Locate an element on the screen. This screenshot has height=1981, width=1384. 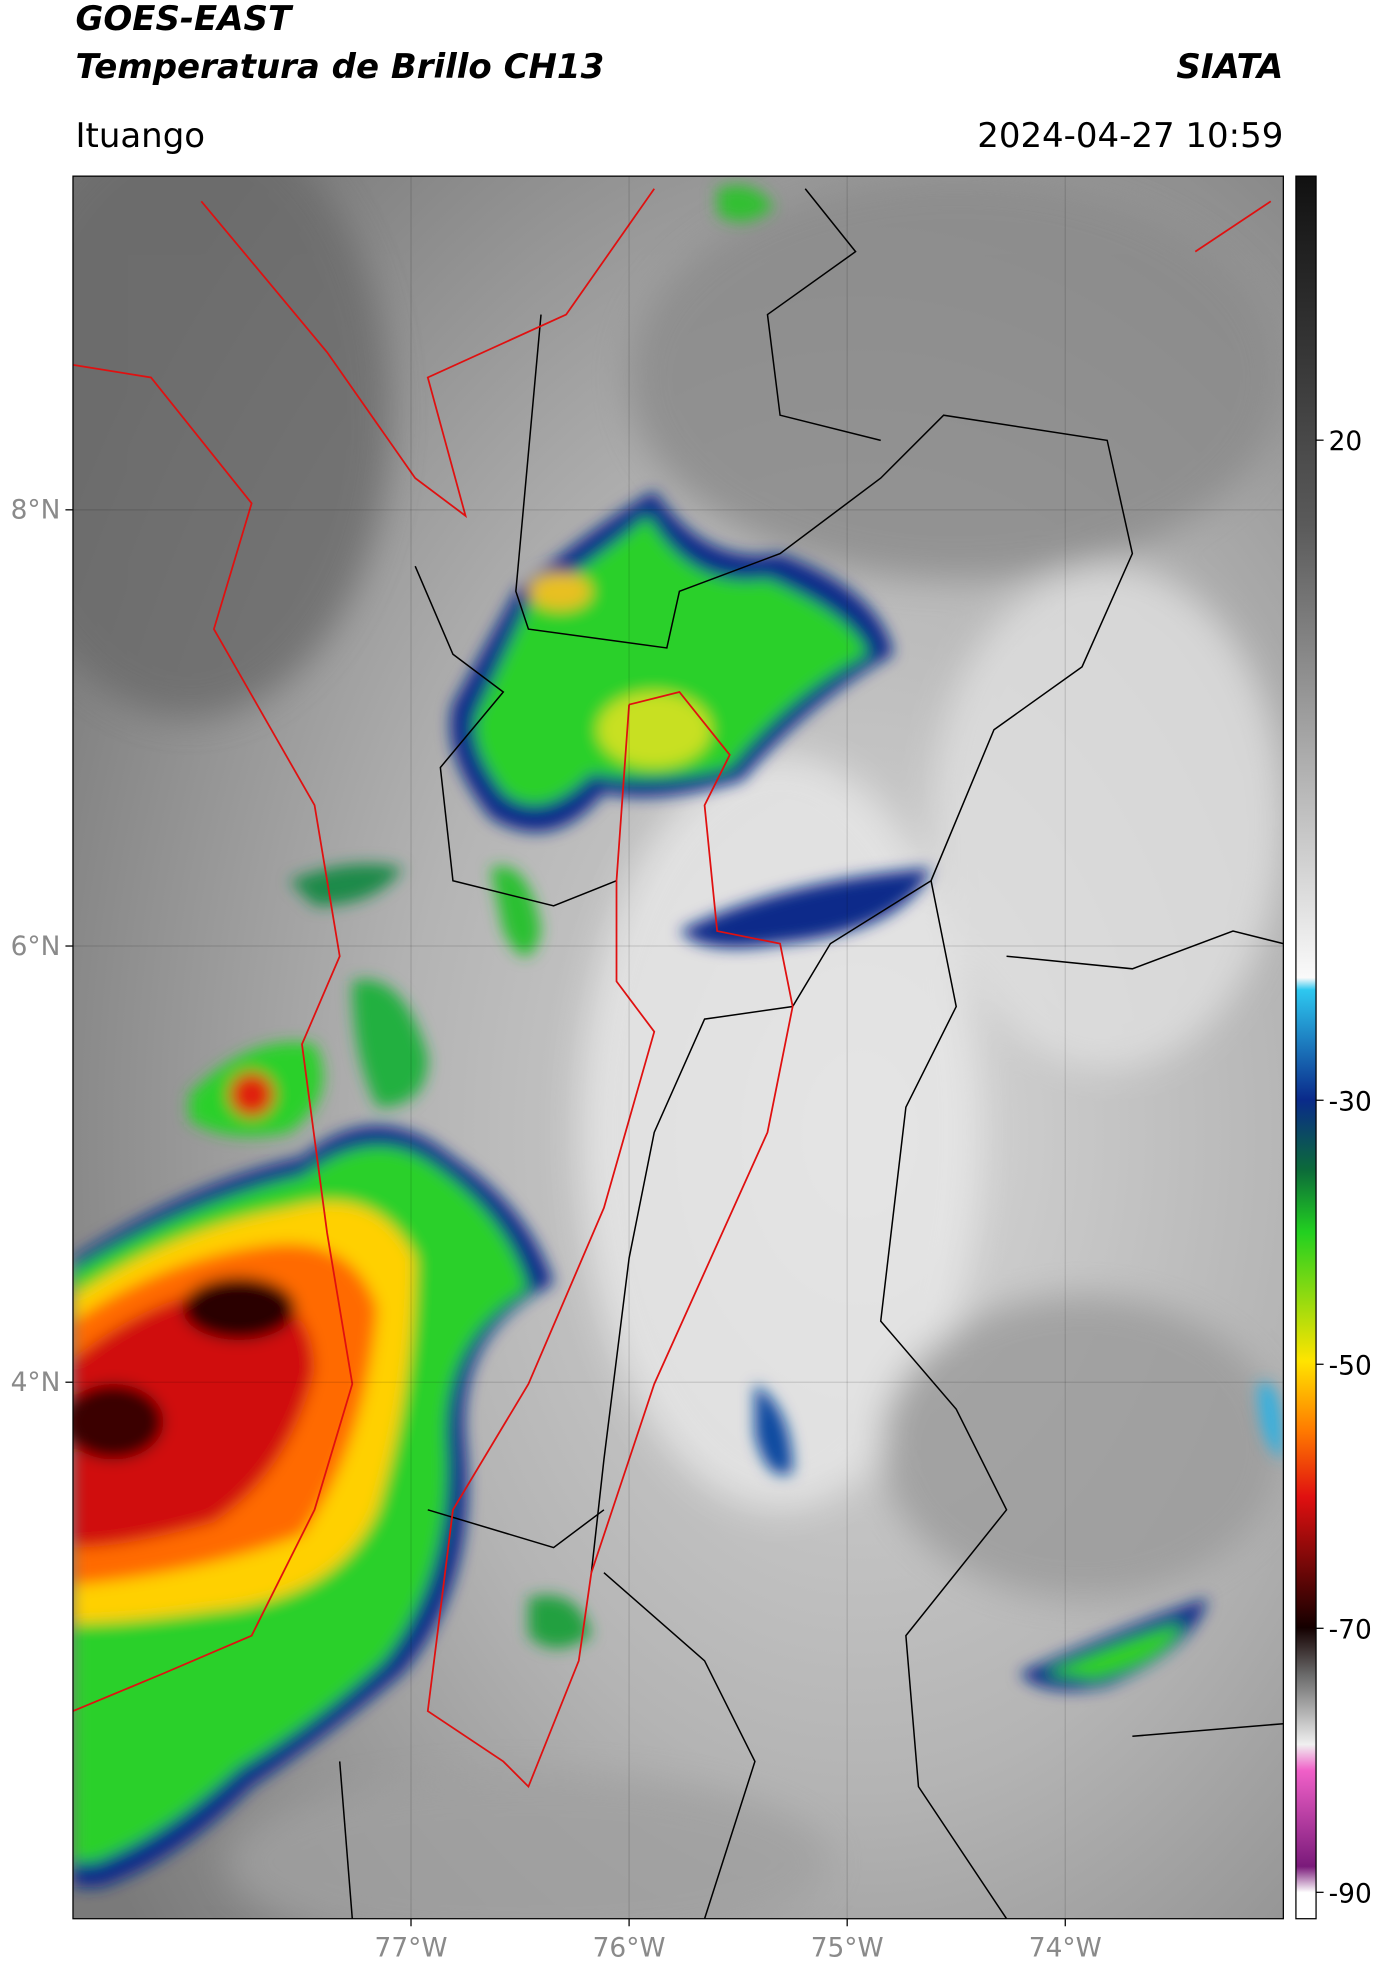
colorbar-tick-label: 20 is located at coordinates (1346, 441).